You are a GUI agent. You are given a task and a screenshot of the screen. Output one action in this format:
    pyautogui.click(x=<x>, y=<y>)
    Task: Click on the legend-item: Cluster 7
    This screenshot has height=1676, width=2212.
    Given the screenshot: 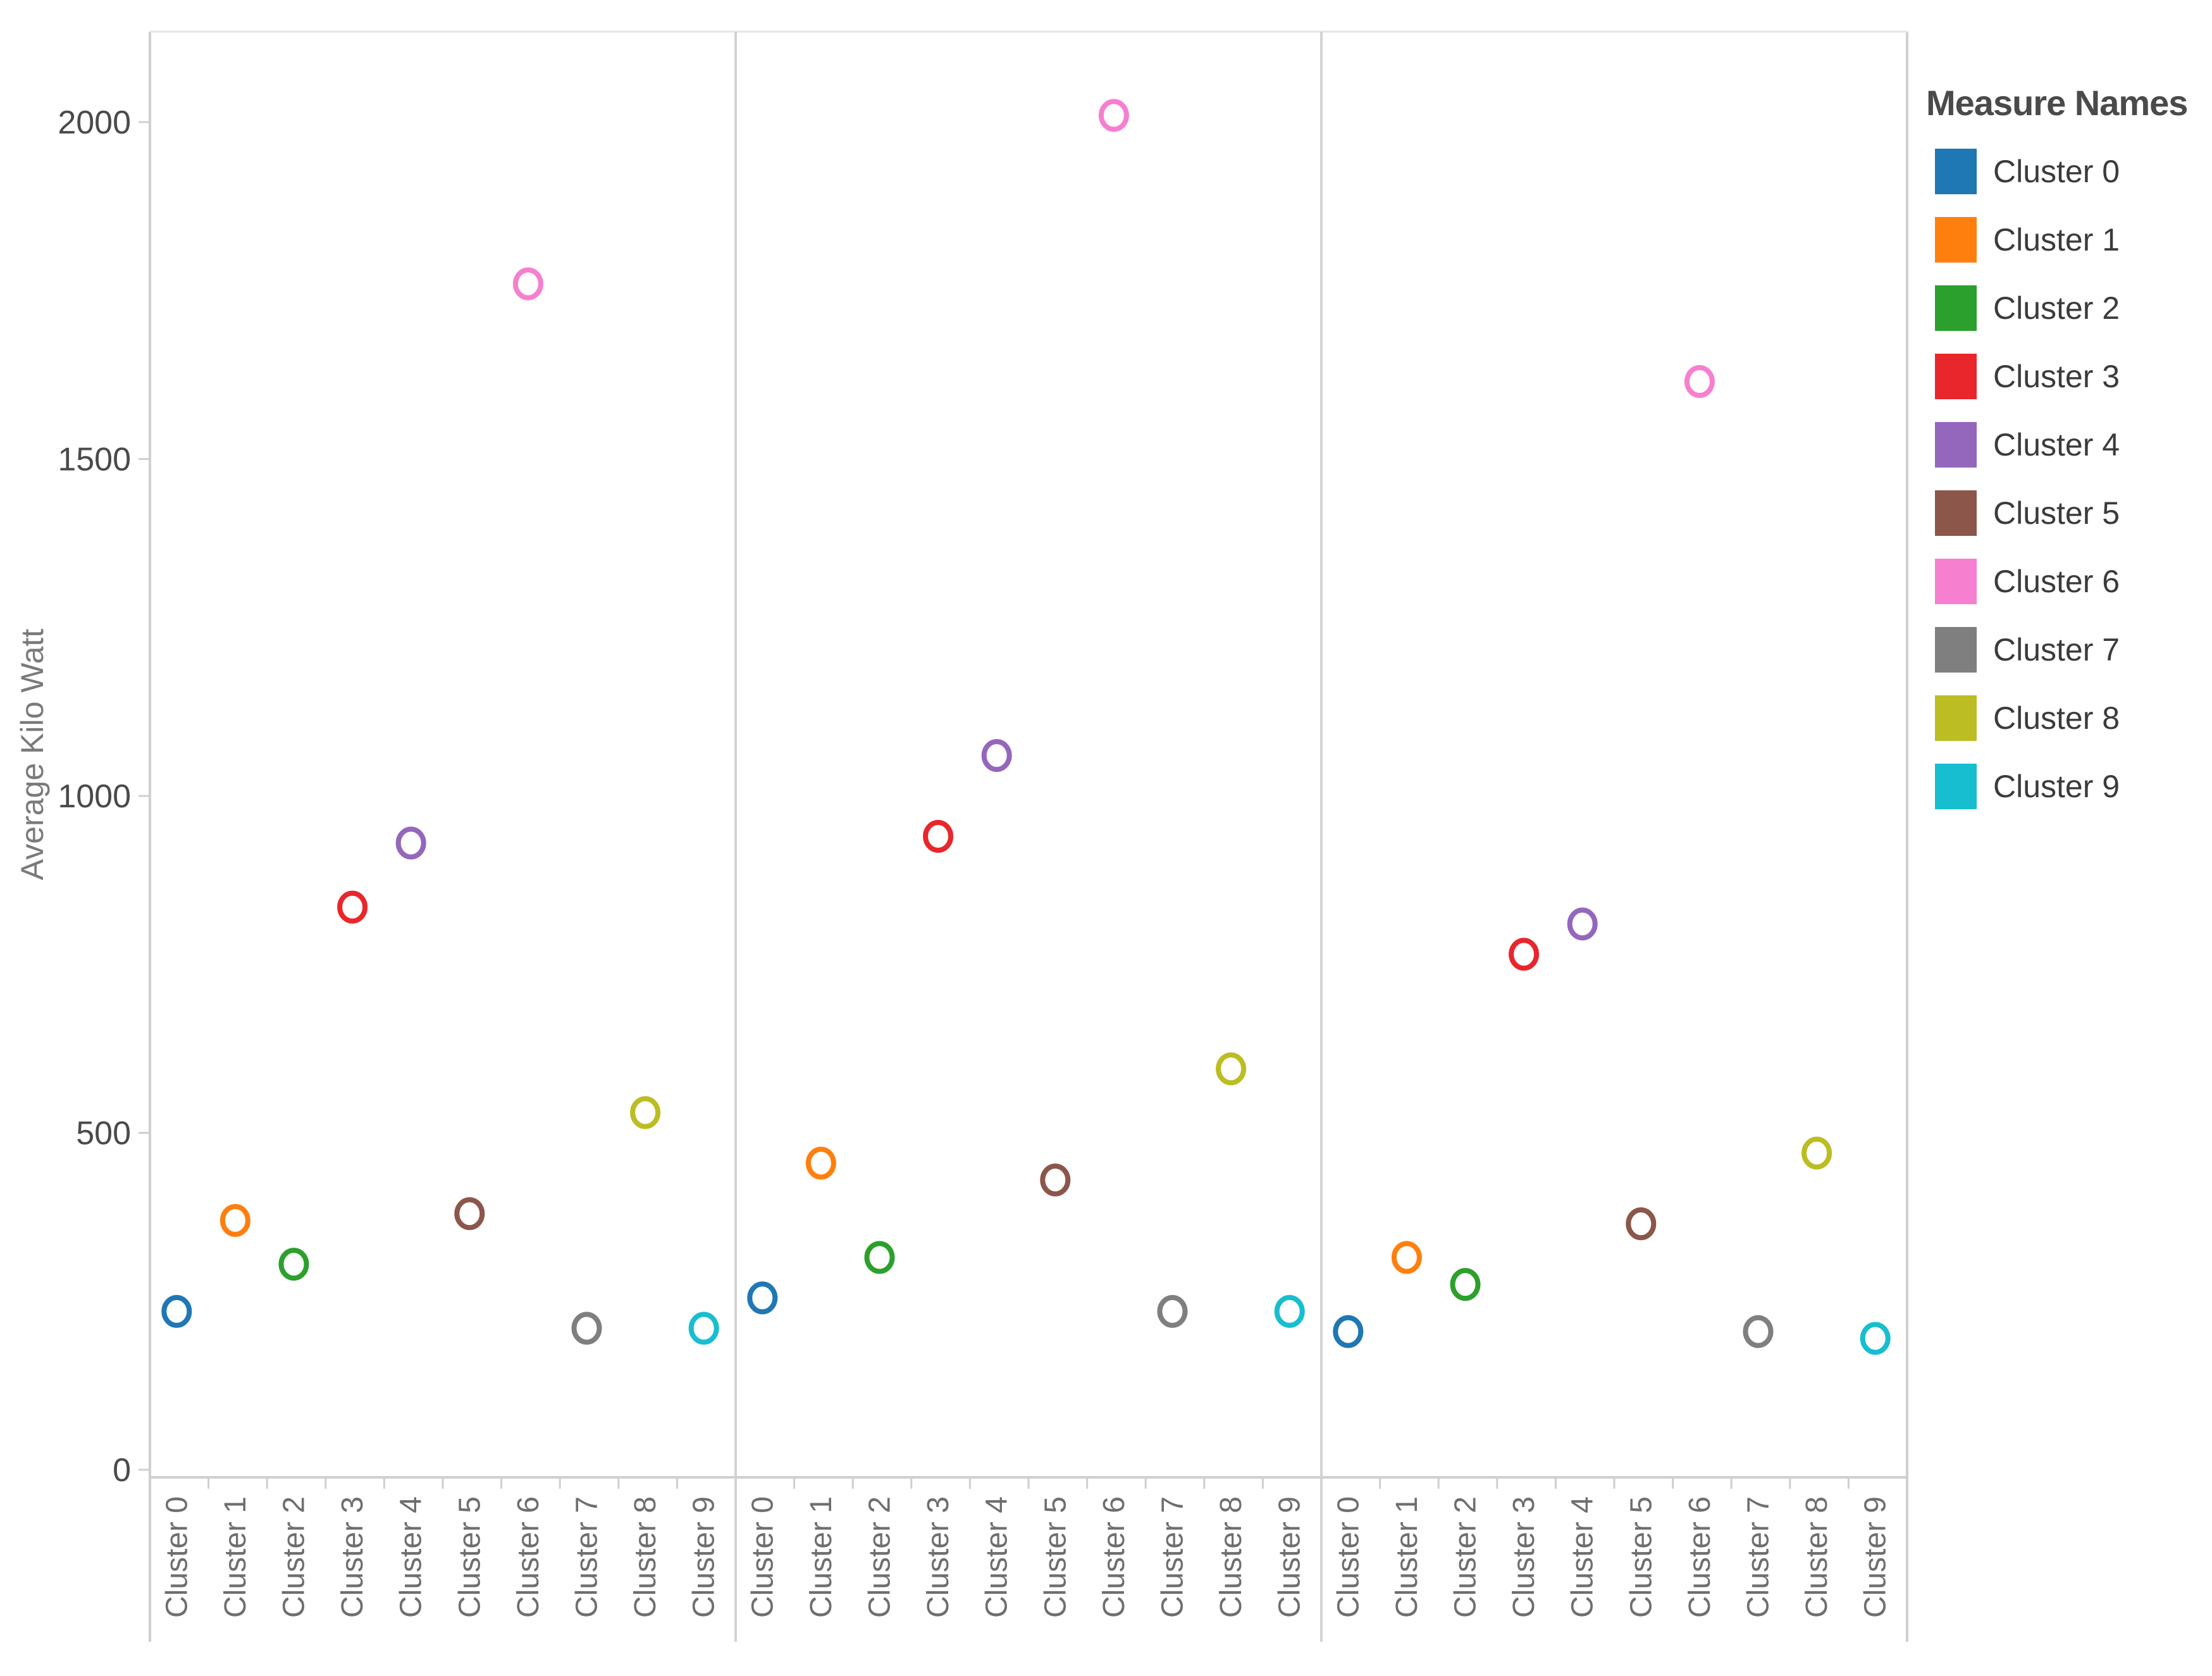 What is the action you would take?
    pyautogui.click(x=2065, y=650)
    